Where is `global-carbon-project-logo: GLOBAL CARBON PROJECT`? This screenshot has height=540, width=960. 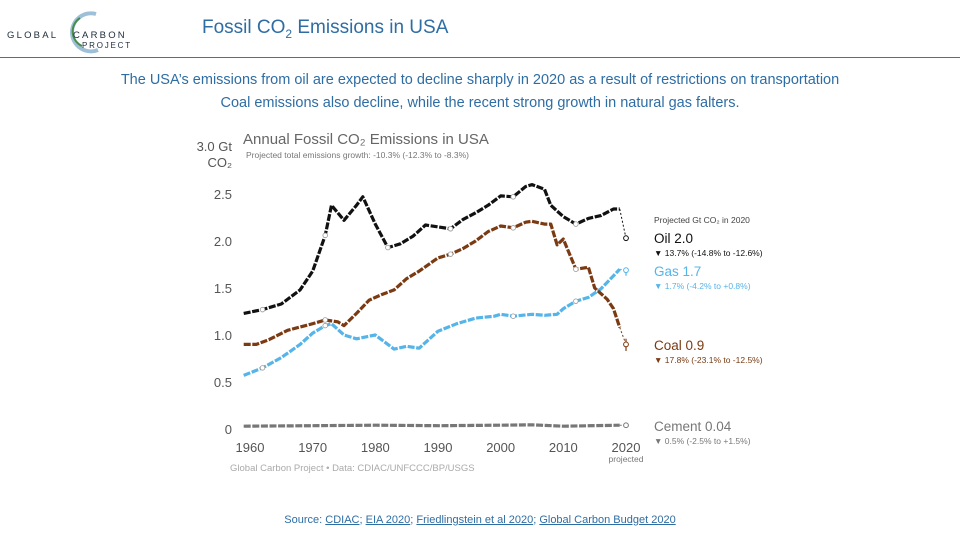
global-carbon-project-logo: GLOBAL CARBON PROJECT is located at coordinates (71, 30).